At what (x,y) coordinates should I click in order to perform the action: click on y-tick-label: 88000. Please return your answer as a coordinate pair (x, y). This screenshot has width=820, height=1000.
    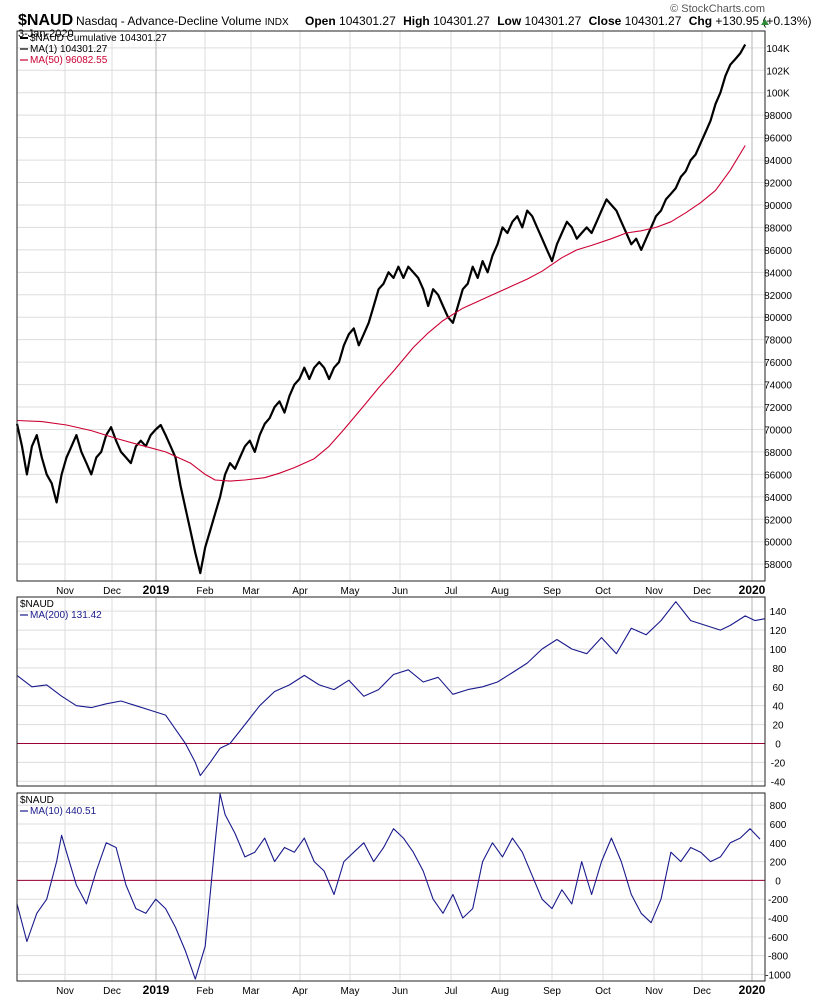
    Looking at the image, I should click on (778, 228).